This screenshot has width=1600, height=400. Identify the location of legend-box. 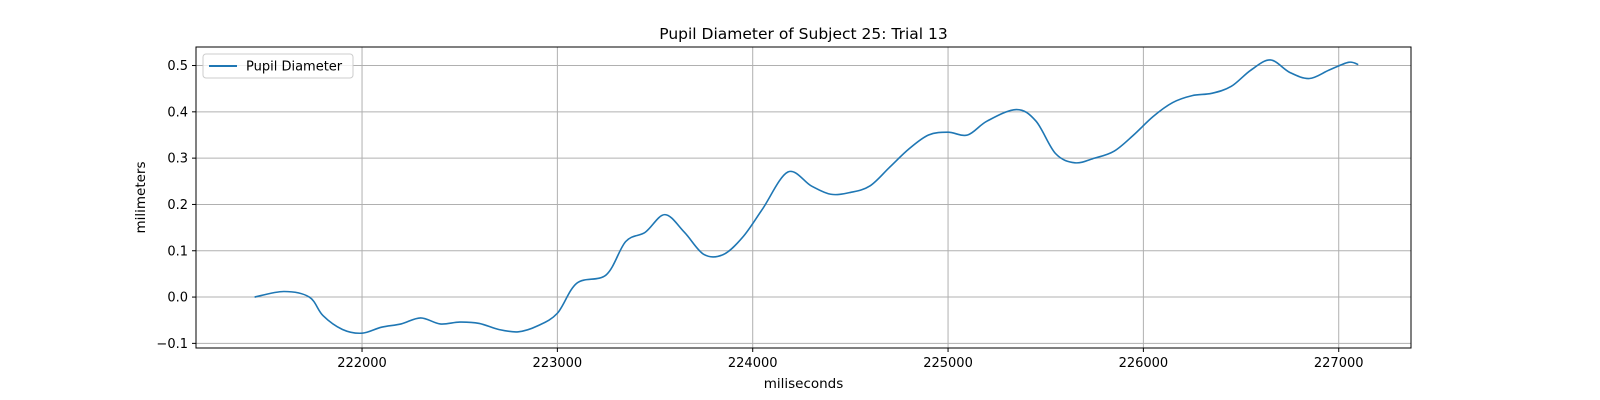
(278, 66).